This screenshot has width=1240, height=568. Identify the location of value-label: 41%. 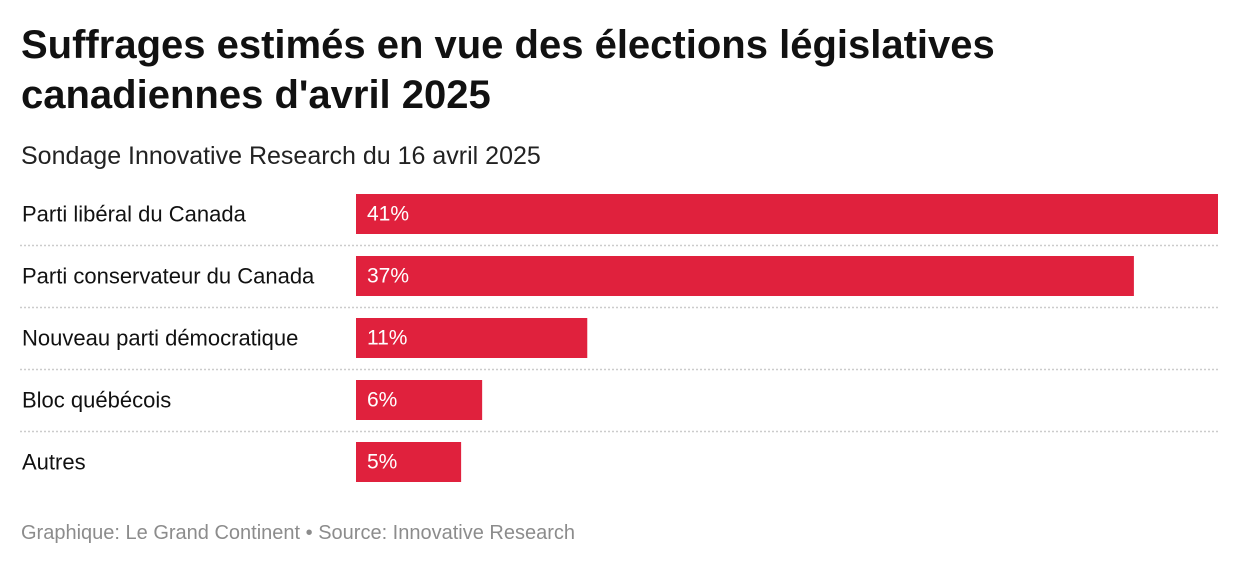
(388, 214).